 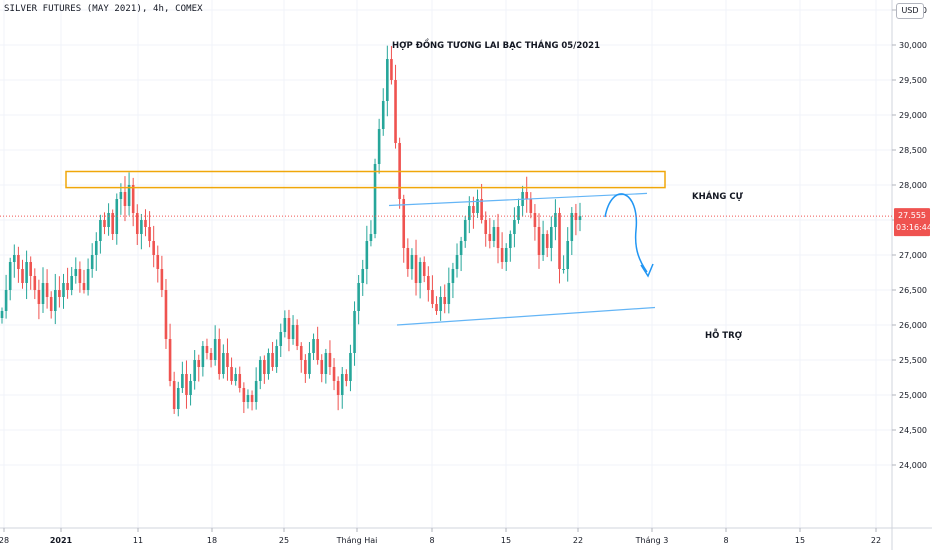 I want to click on price-tick-label: 25,000, so click(x=913, y=395).